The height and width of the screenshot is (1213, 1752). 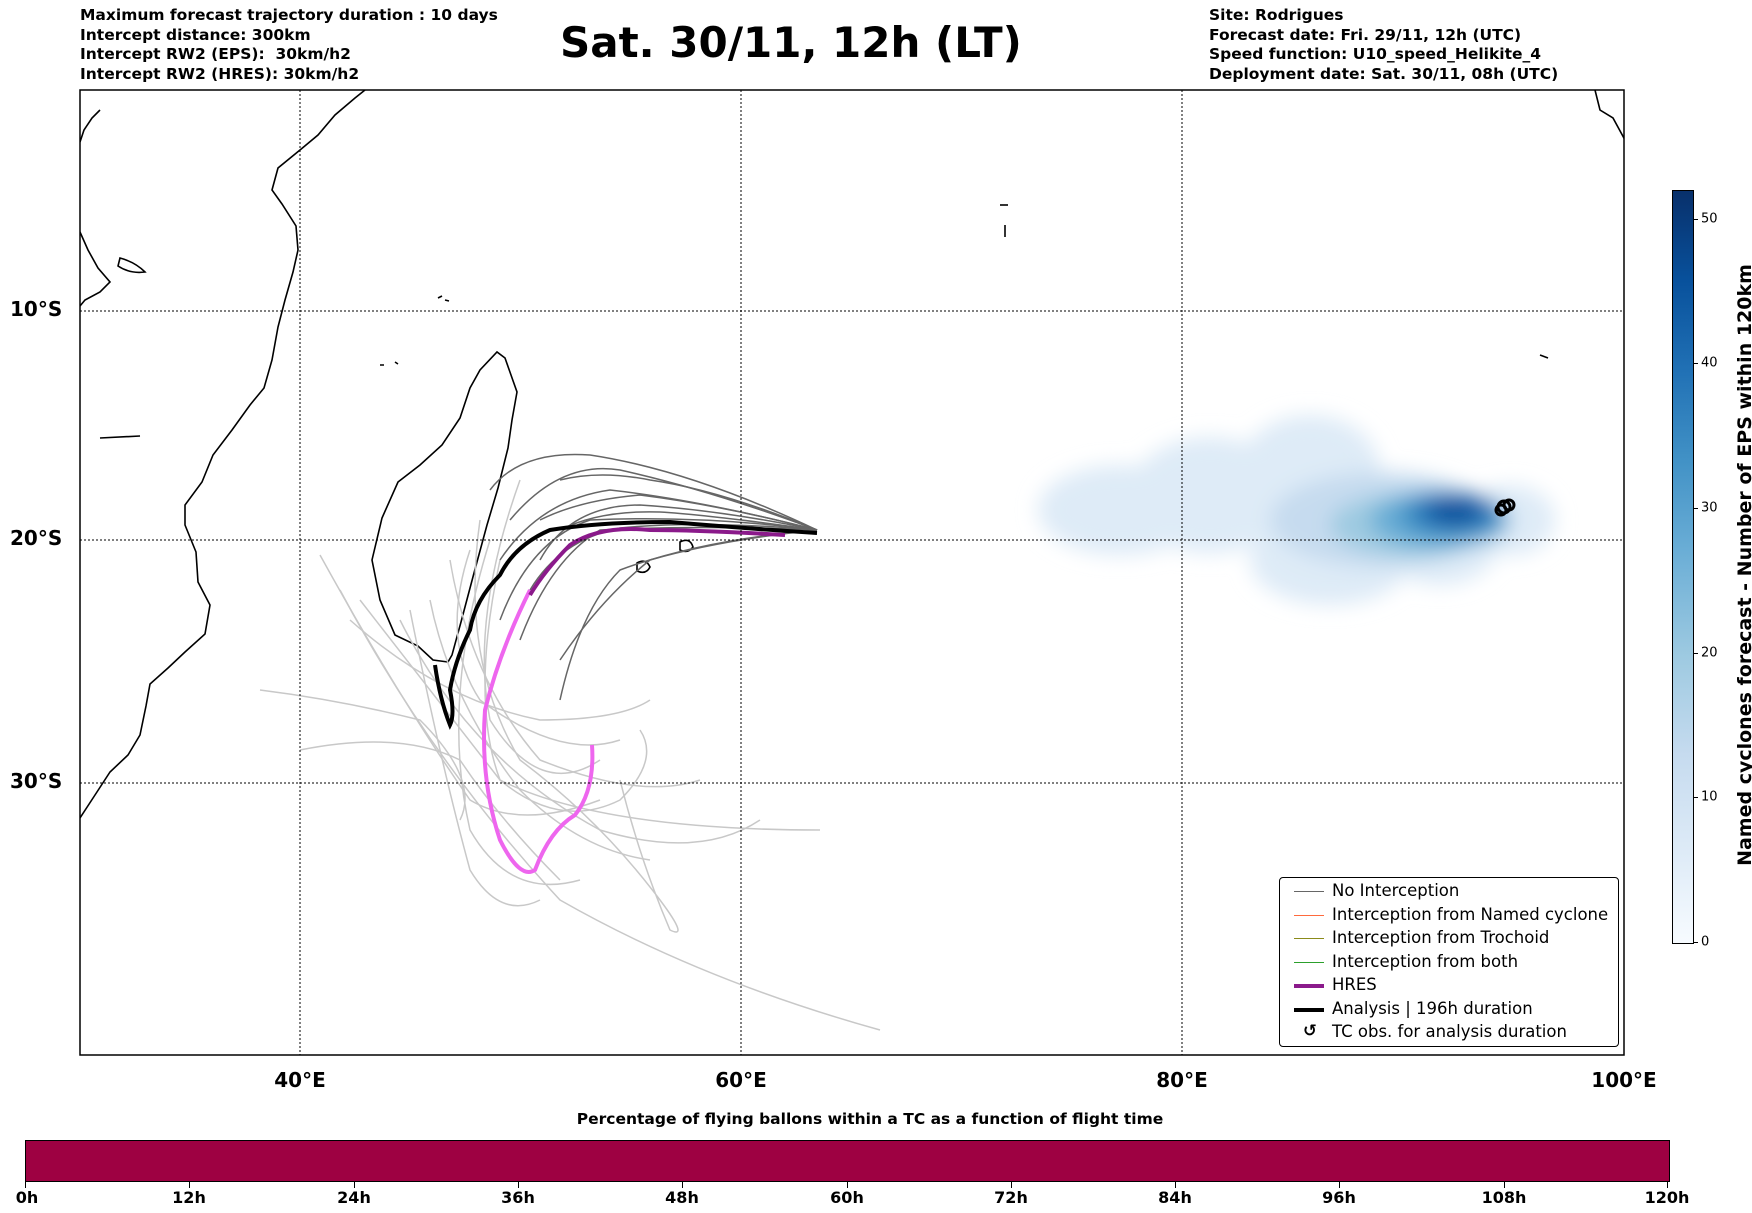 What do you see at coordinates (1384, 73) in the screenshot?
I see `deployment-date-text: Deployment date: Sat. 30/11, 08h (UTC)` at bounding box center [1384, 73].